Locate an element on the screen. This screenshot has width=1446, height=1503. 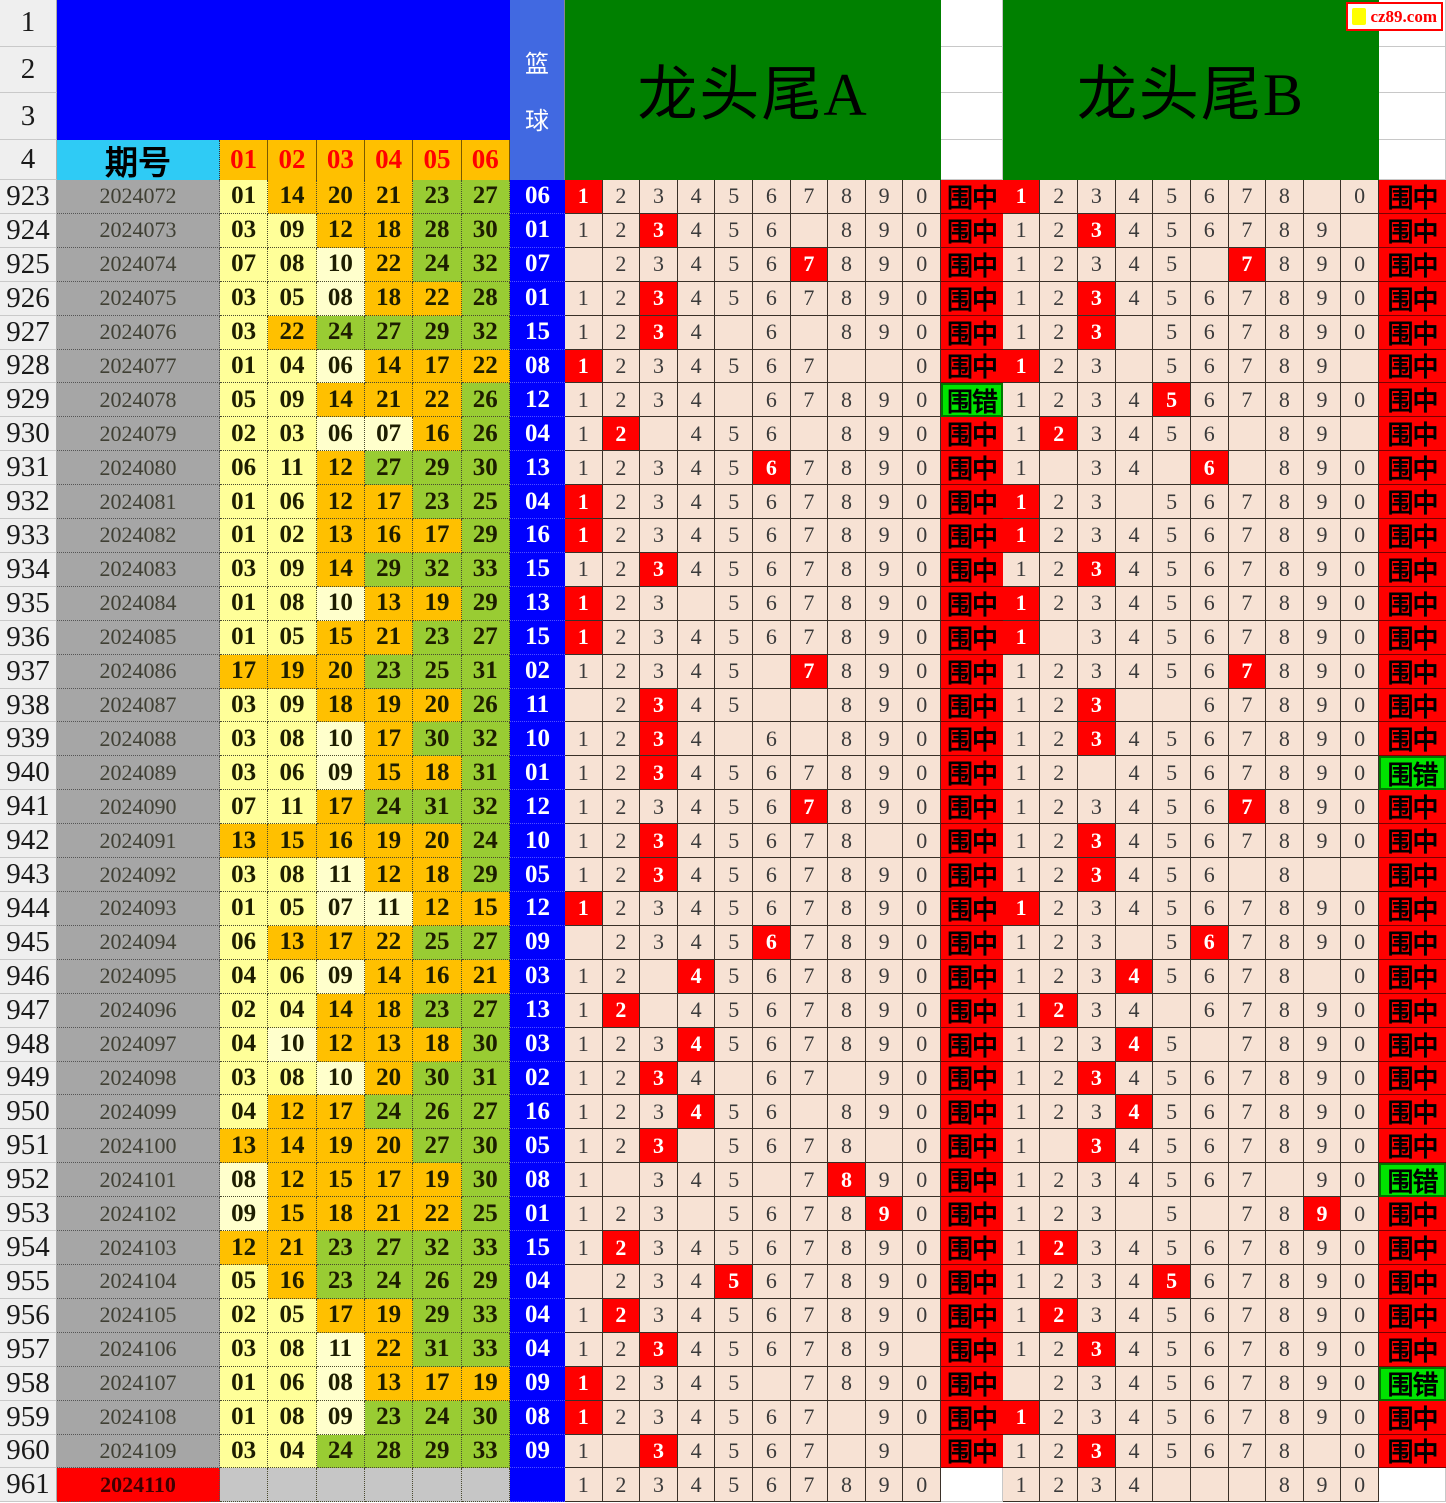
digit-cell-b: 0 is located at coordinates (1360, 298).